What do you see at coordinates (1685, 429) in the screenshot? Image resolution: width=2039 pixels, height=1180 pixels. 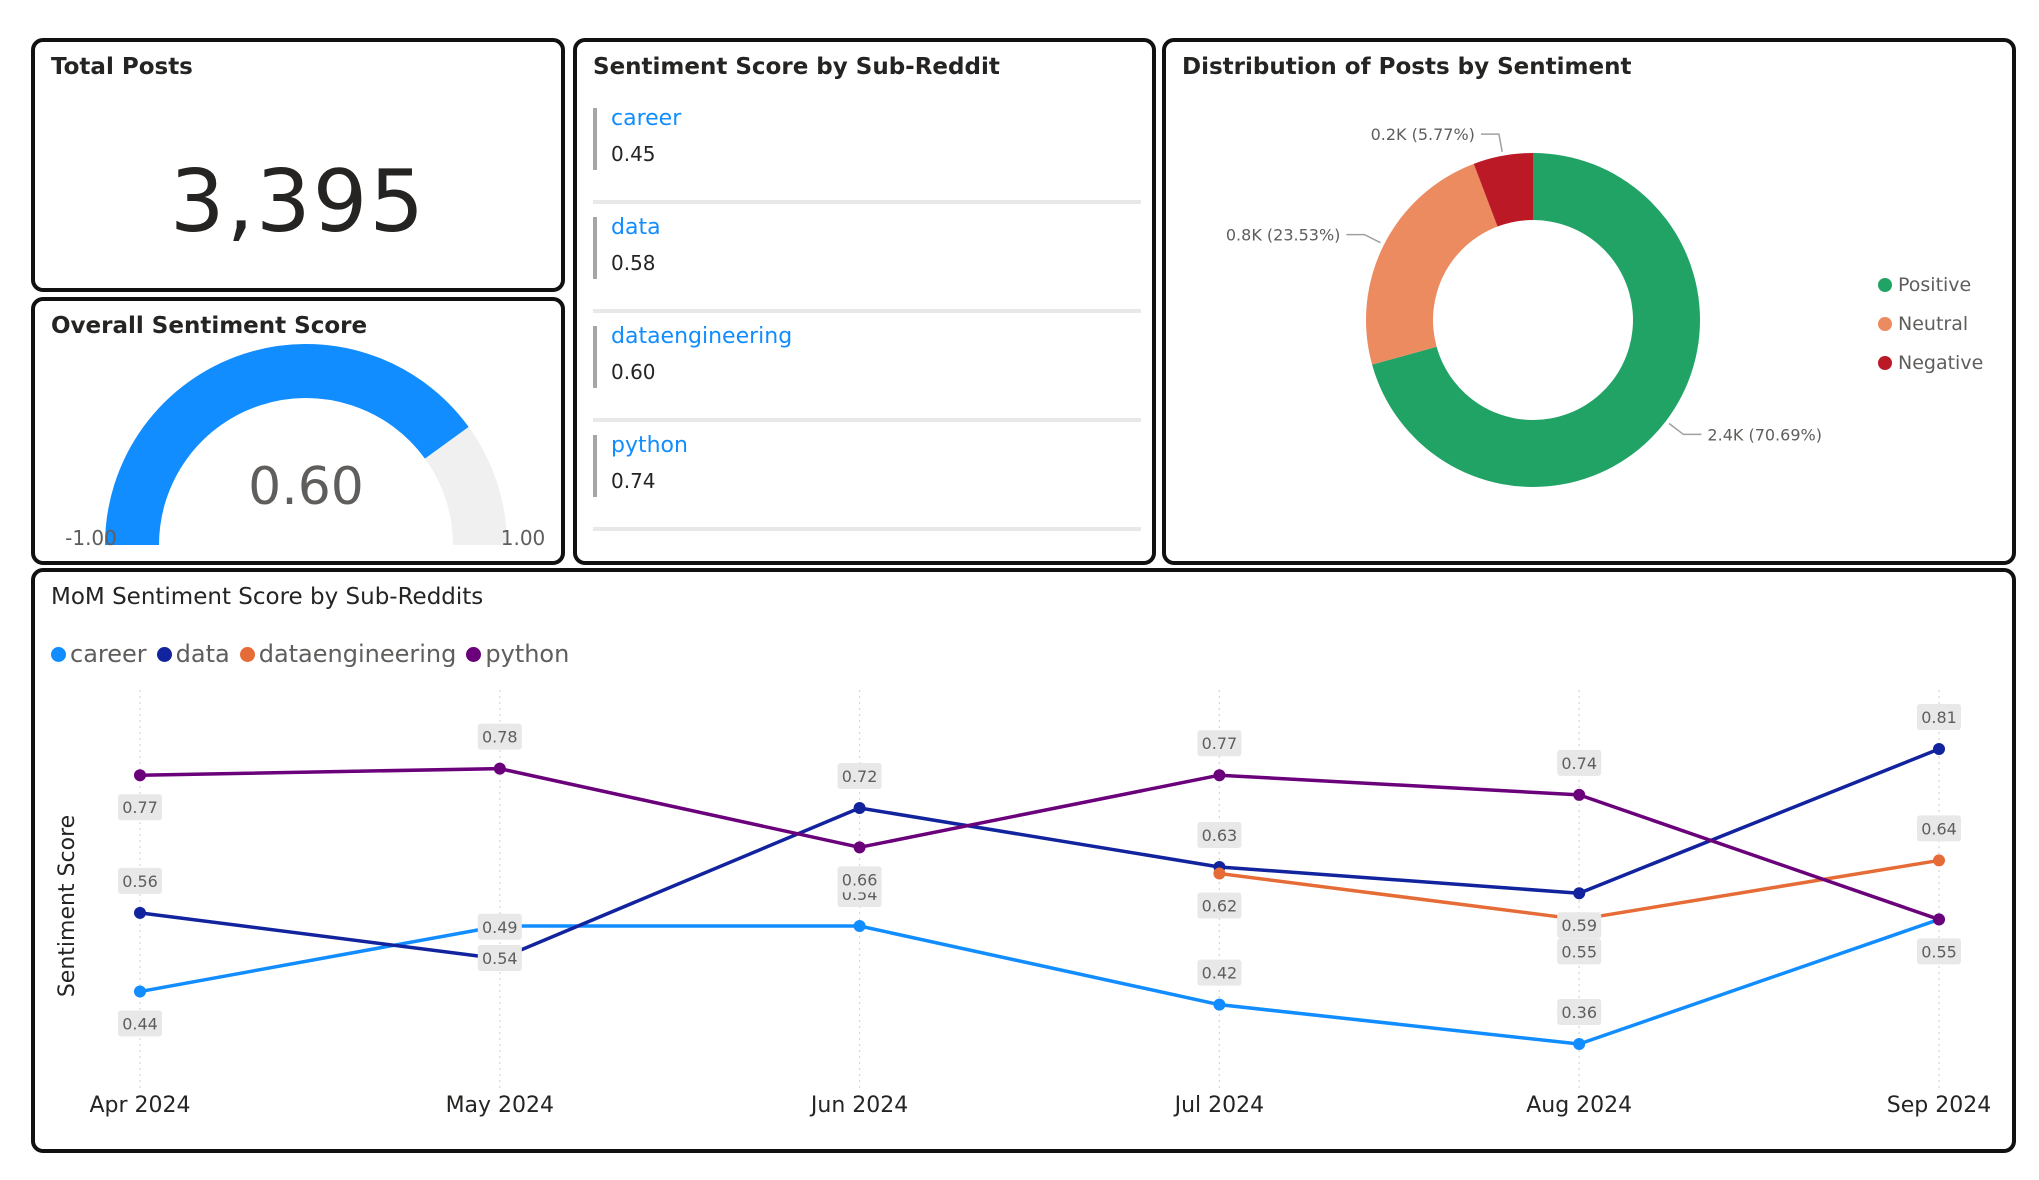 I see `leader-line` at bounding box center [1685, 429].